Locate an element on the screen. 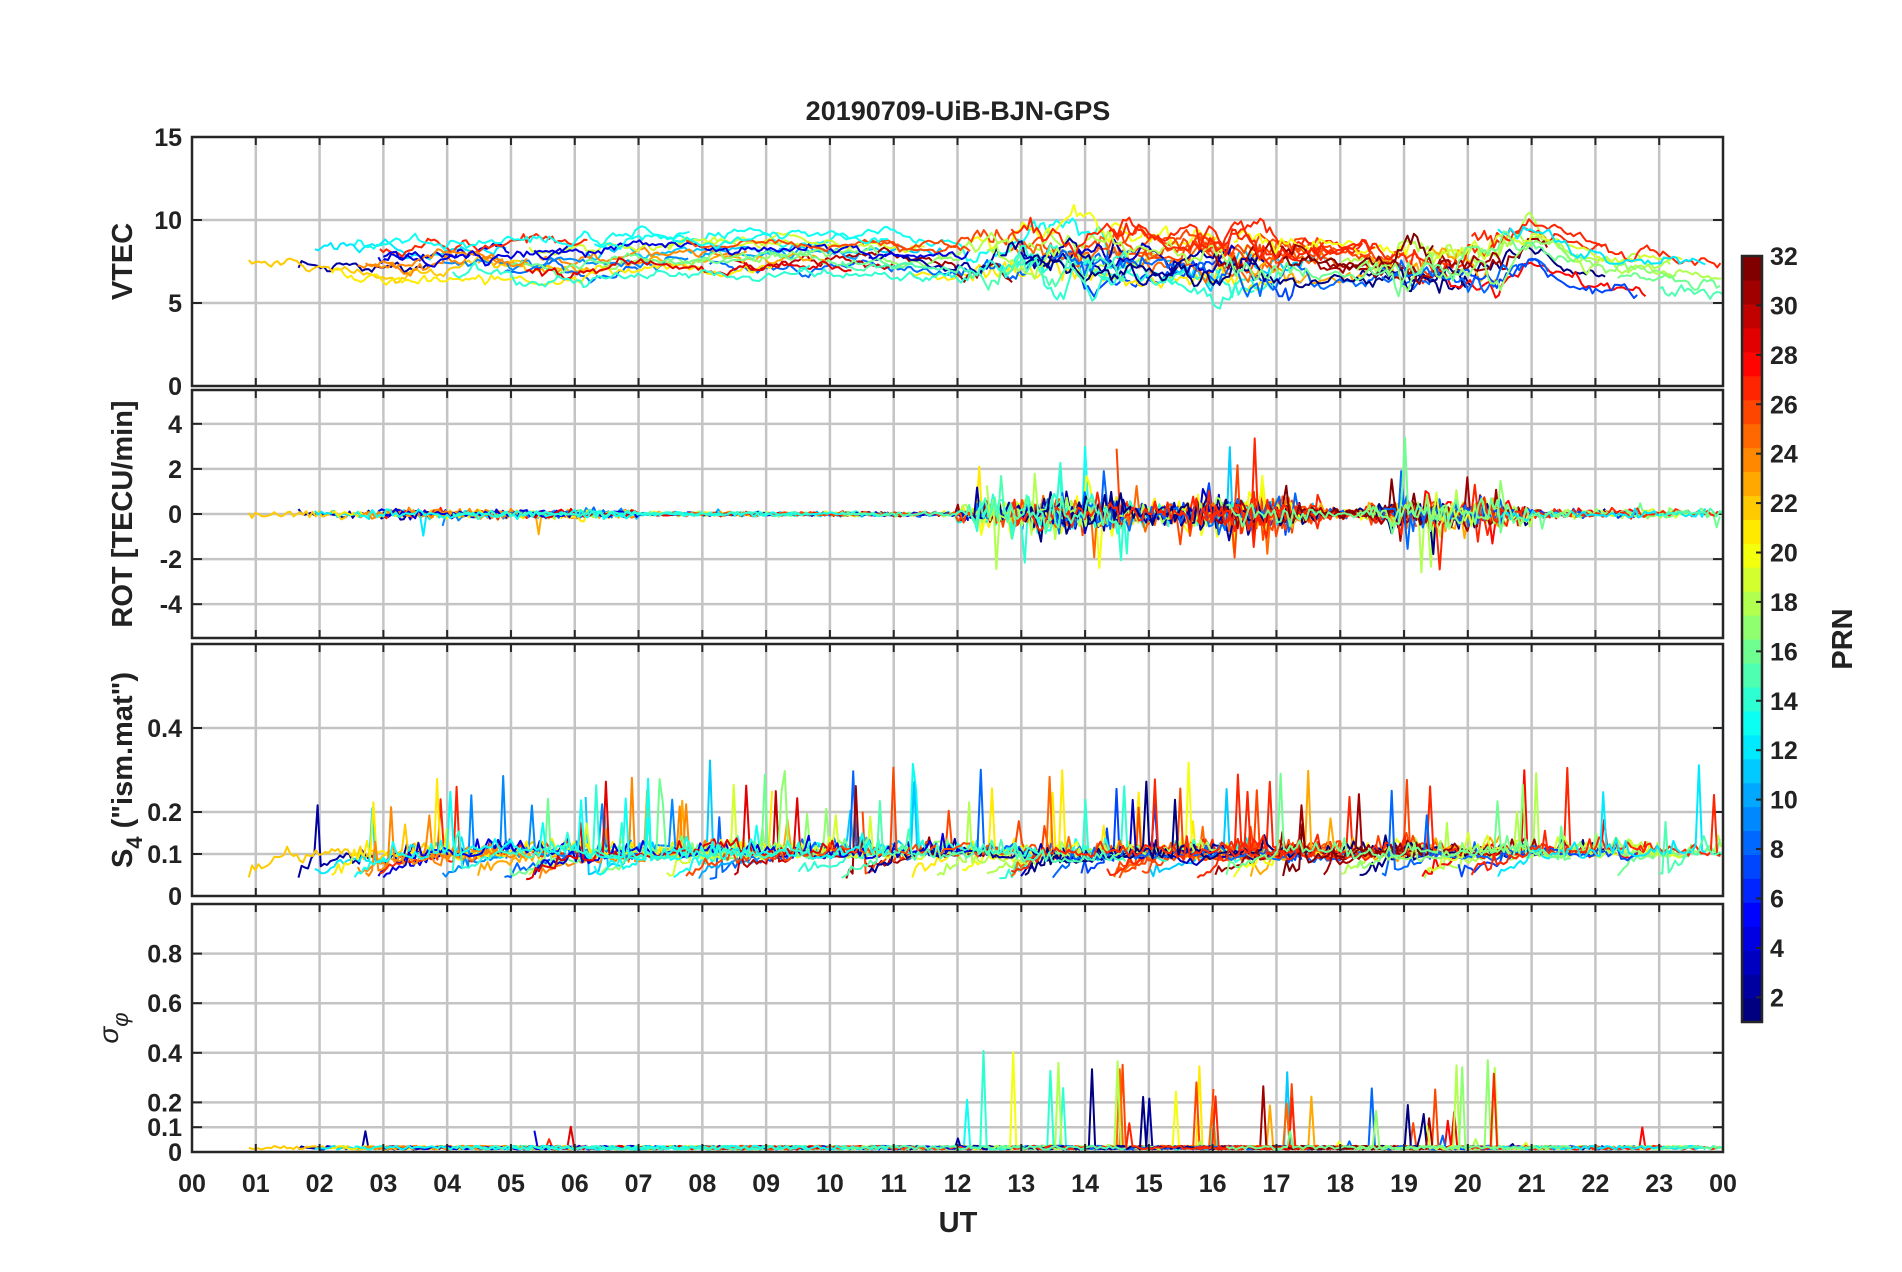 This screenshot has width=1902, height=1272. series-group is located at coordinates (985, 256).